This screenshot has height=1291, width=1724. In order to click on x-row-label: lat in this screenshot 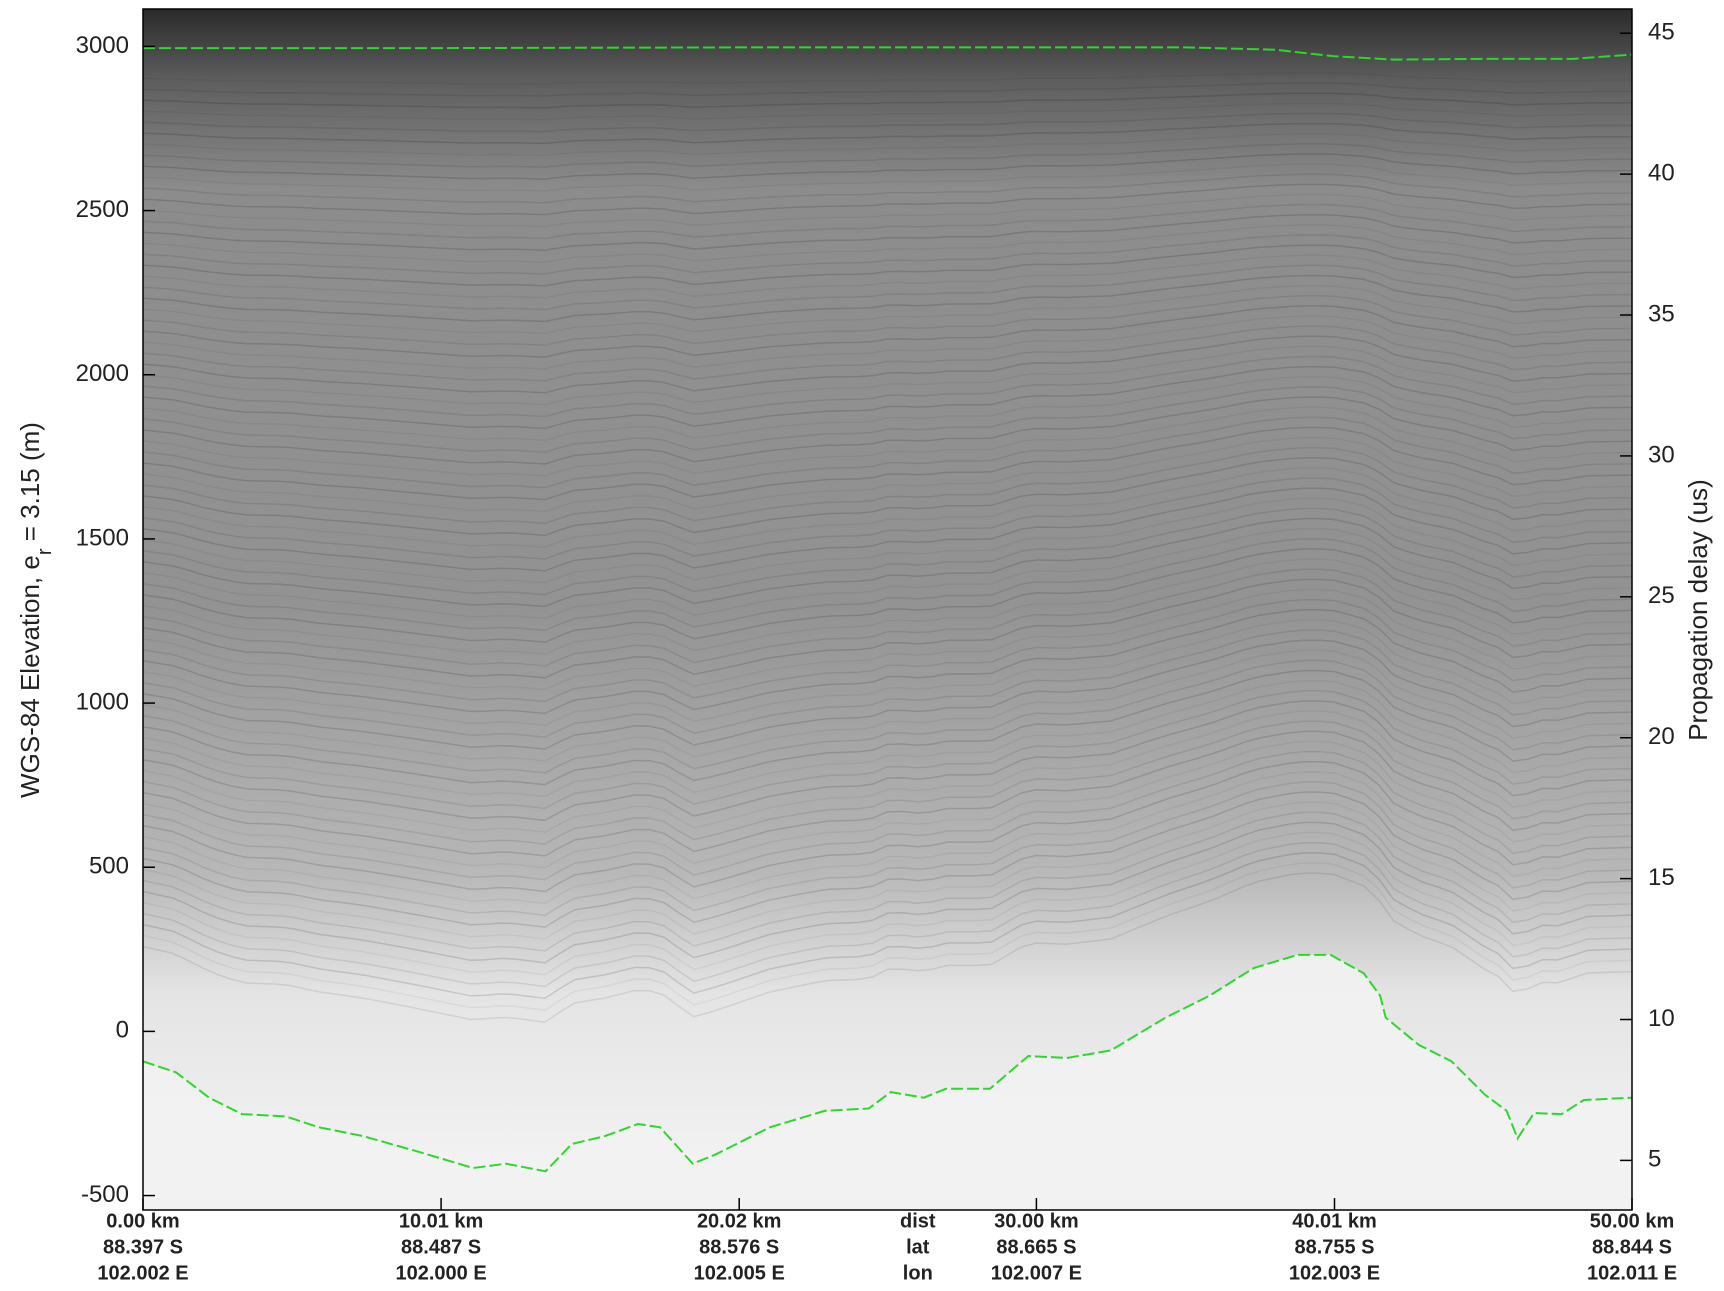, I will do `click(918, 1247)`.